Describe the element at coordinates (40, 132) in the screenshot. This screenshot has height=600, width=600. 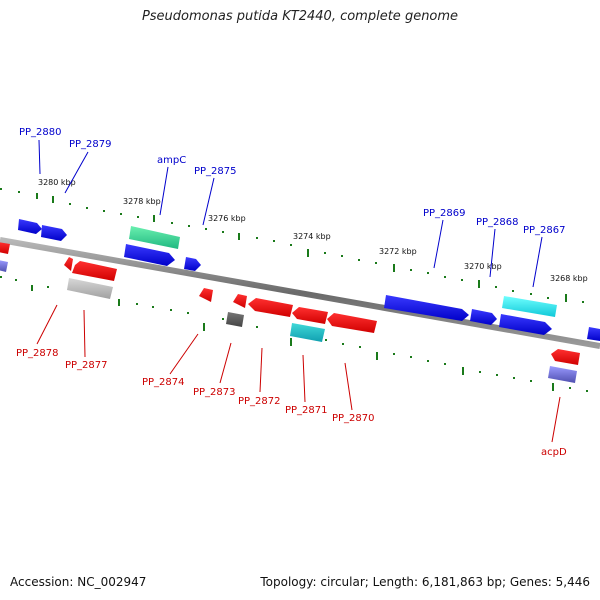
I see `gene-label: PP_2880` at that location.